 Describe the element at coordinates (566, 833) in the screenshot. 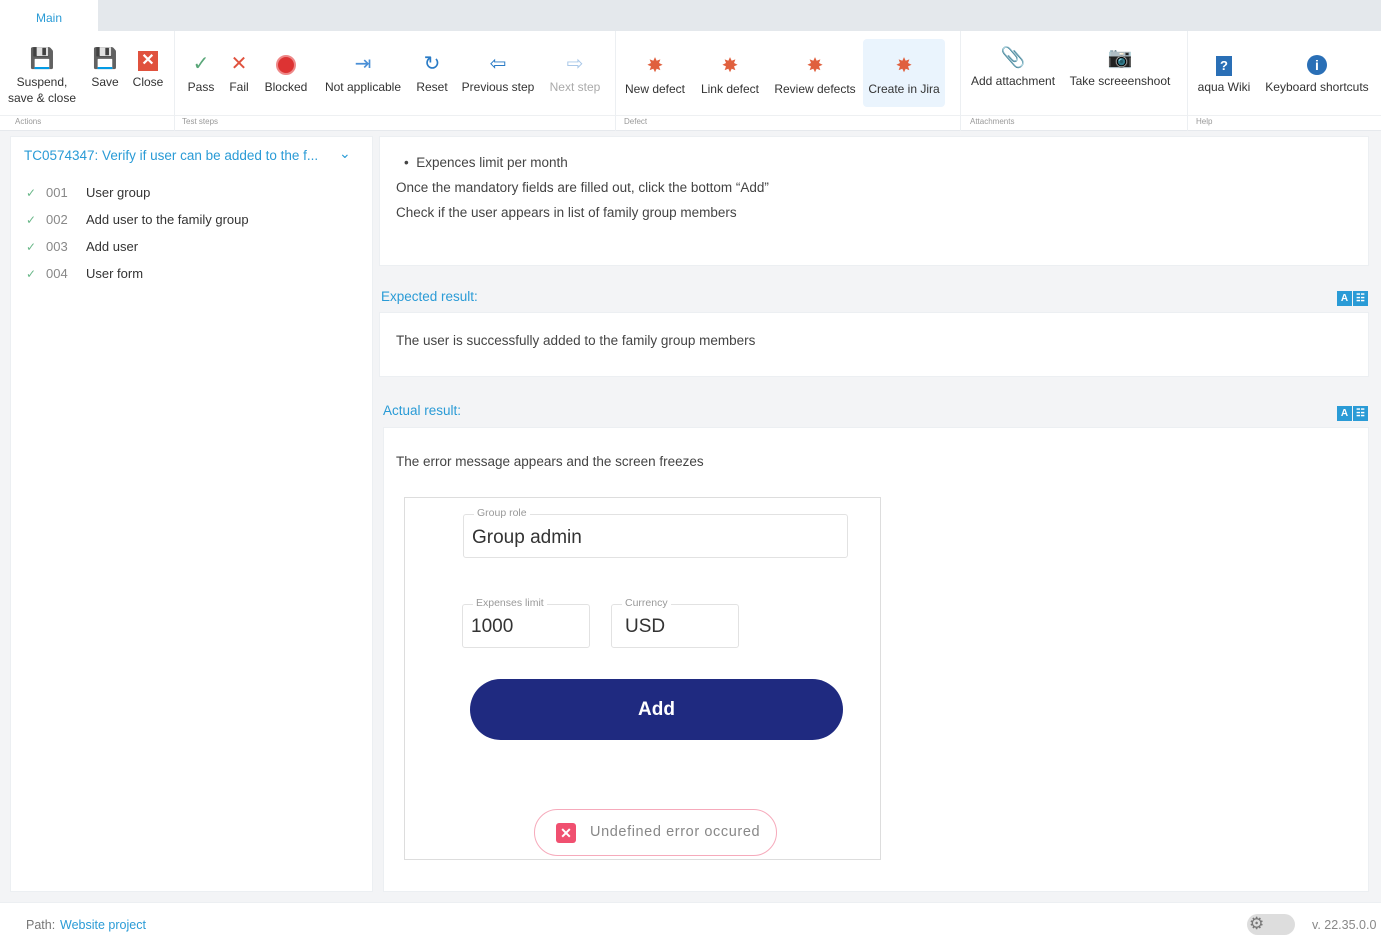

I see `error-icon: ✕` at that location.